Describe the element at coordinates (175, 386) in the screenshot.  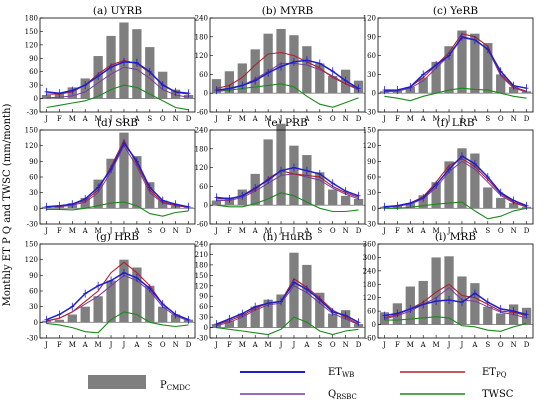
I see `legend-label-p-cmdc: PCMDC` at that location.